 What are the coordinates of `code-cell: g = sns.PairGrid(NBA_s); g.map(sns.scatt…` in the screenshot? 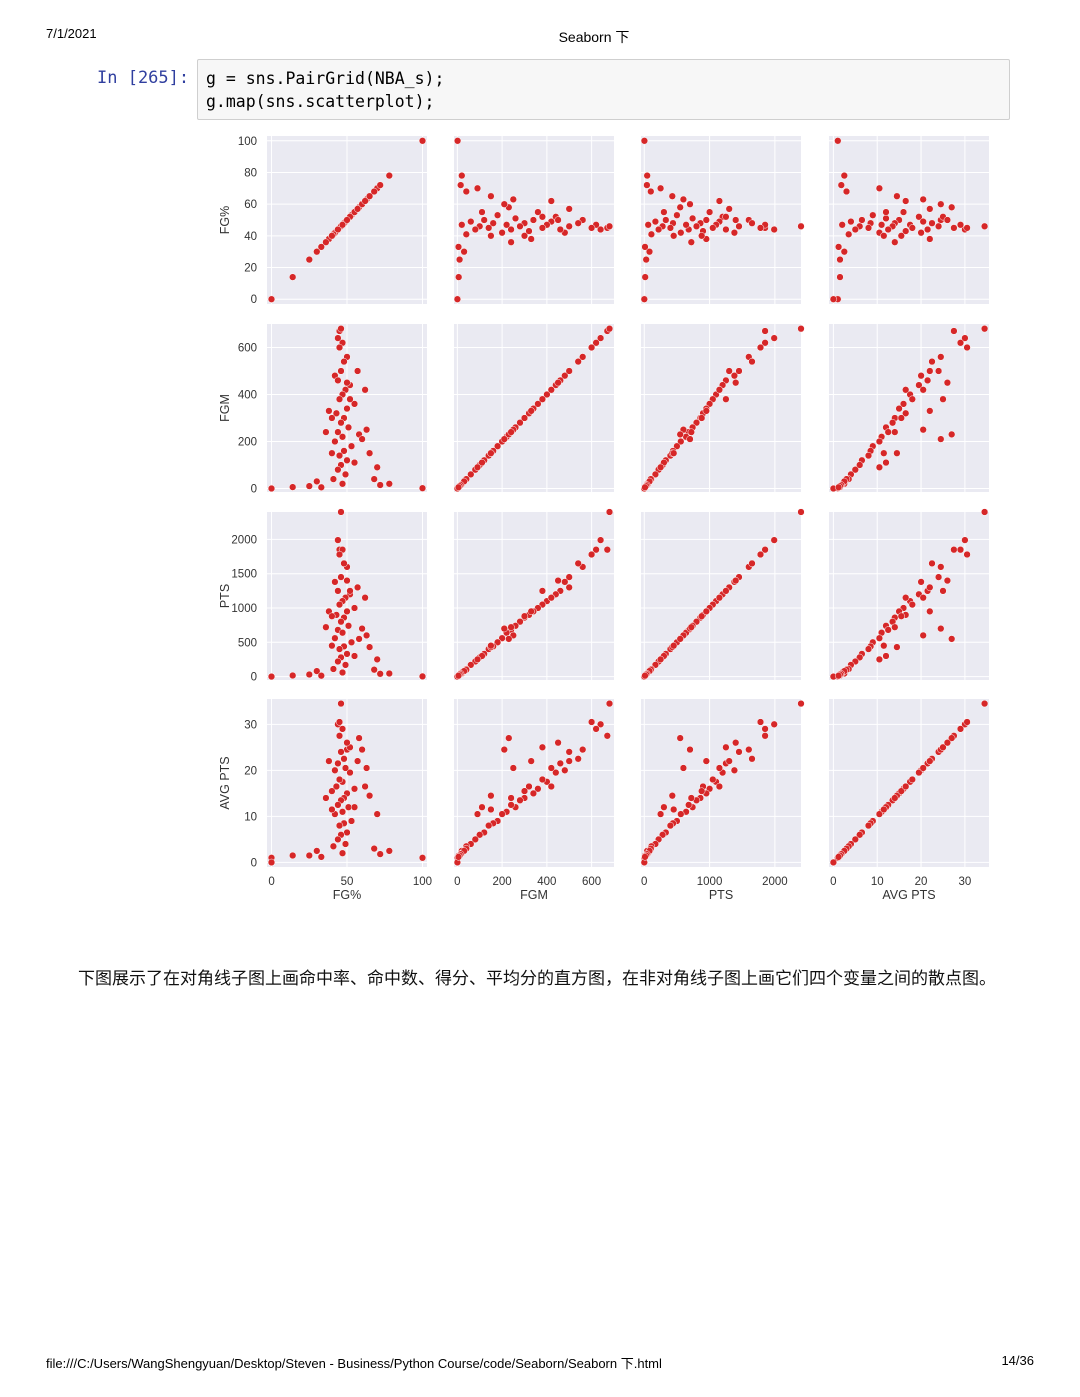 It's located at (603, 89).